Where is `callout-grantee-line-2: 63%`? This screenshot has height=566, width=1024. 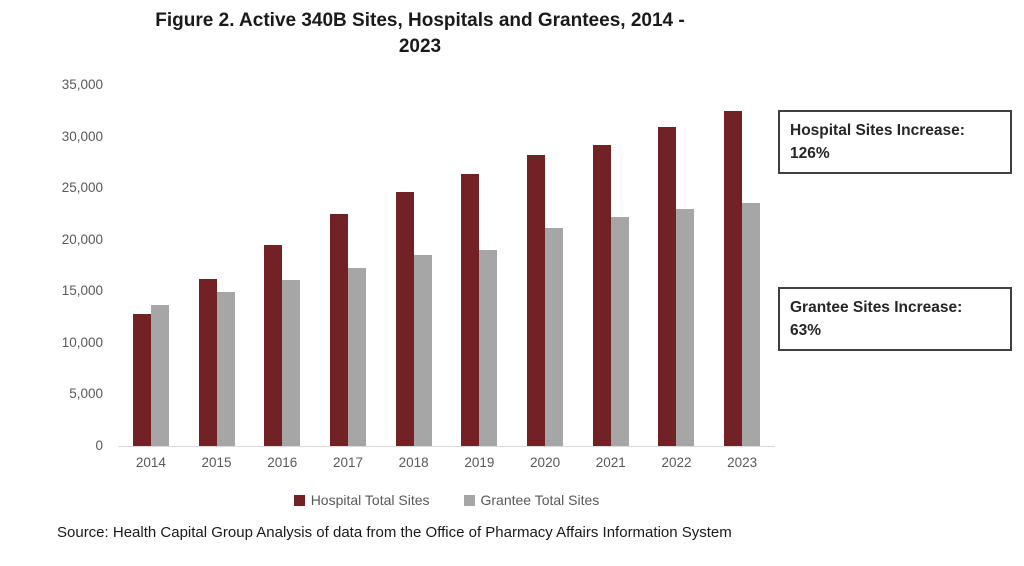 callout-grantee-line-2: 63% is located at coordinates (806, 330).